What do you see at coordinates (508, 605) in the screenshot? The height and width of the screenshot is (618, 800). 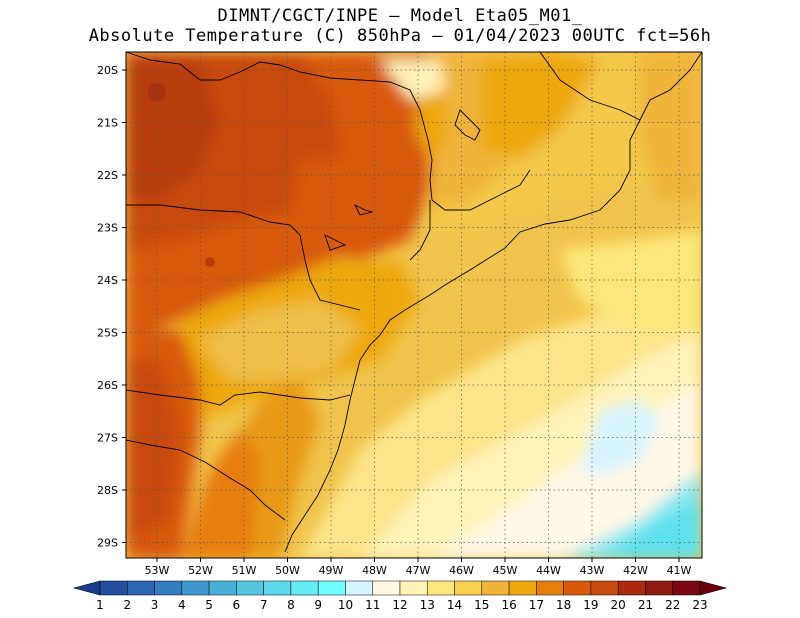 I see `colorbar-label: 16` at bounding box center [508, 605].